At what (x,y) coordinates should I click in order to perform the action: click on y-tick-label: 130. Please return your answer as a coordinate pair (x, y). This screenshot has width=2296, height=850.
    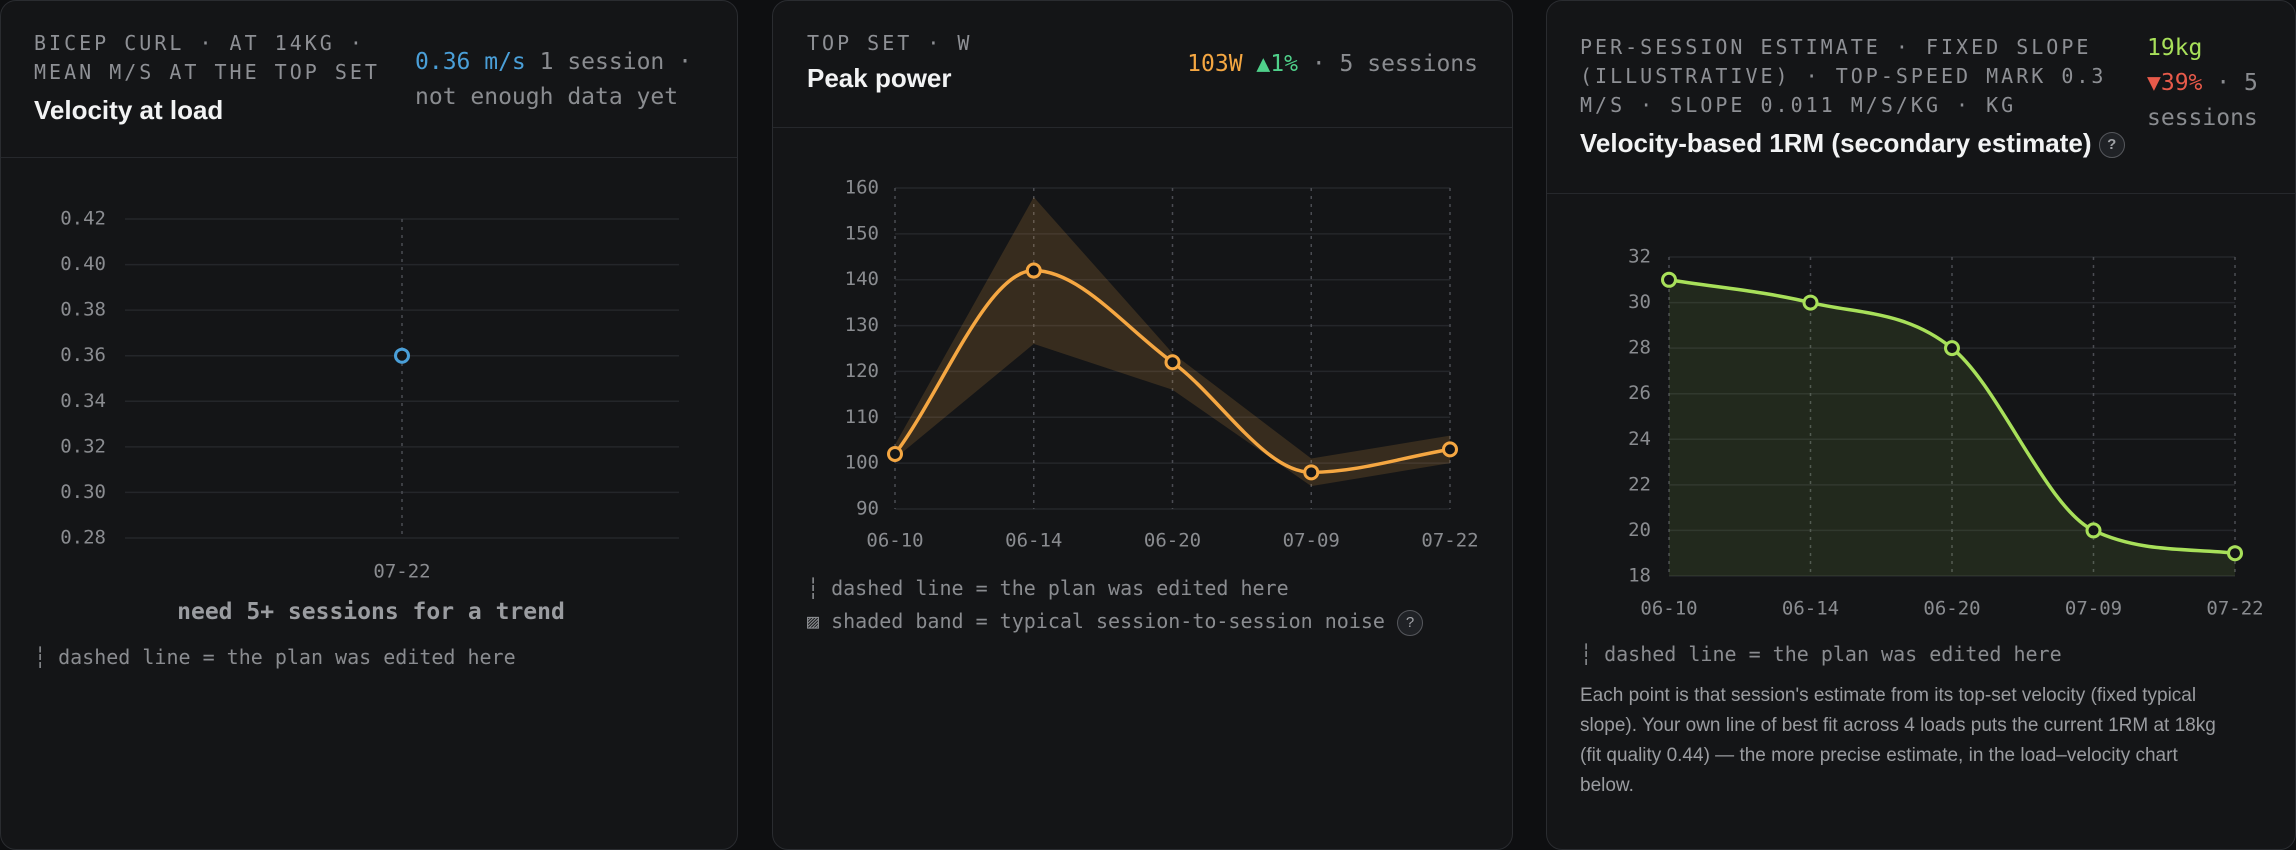
    Looking at the image, I should click on (862, 325).